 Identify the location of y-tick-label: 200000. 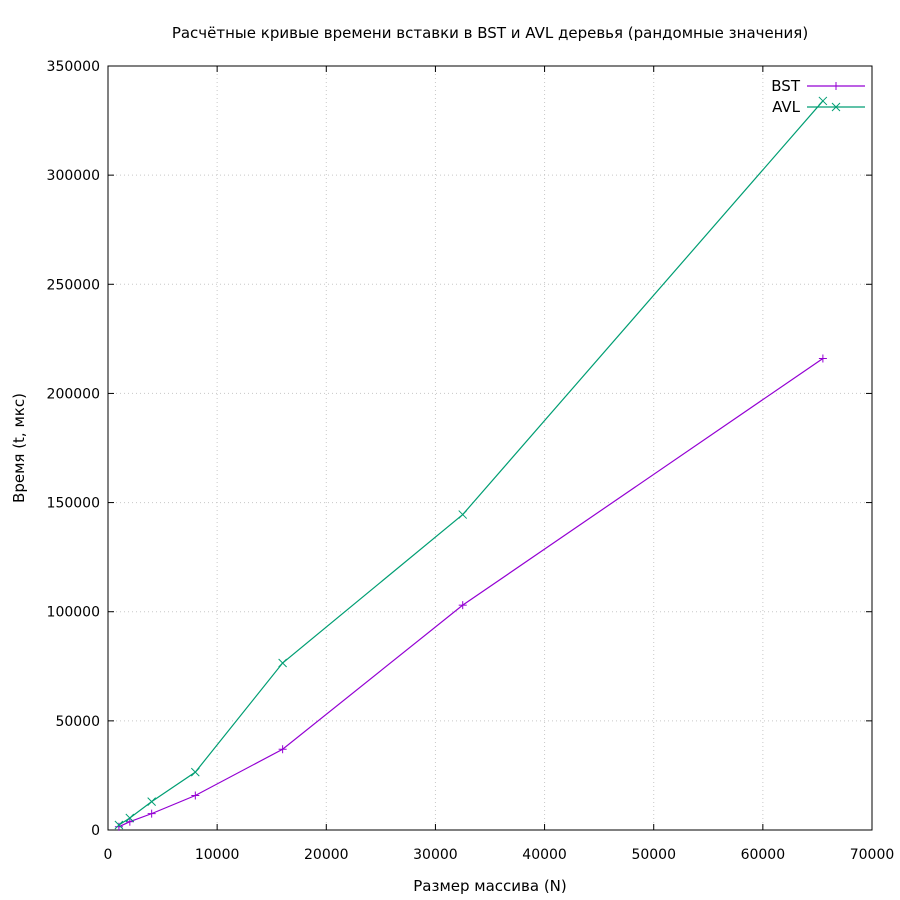
(73, 394).